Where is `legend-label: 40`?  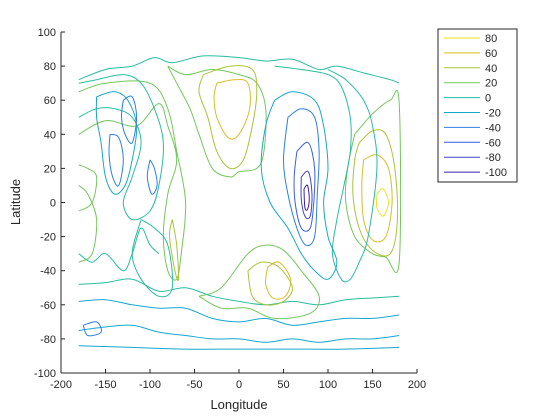 legend-label: 40 is located at coordinates (491, 69).